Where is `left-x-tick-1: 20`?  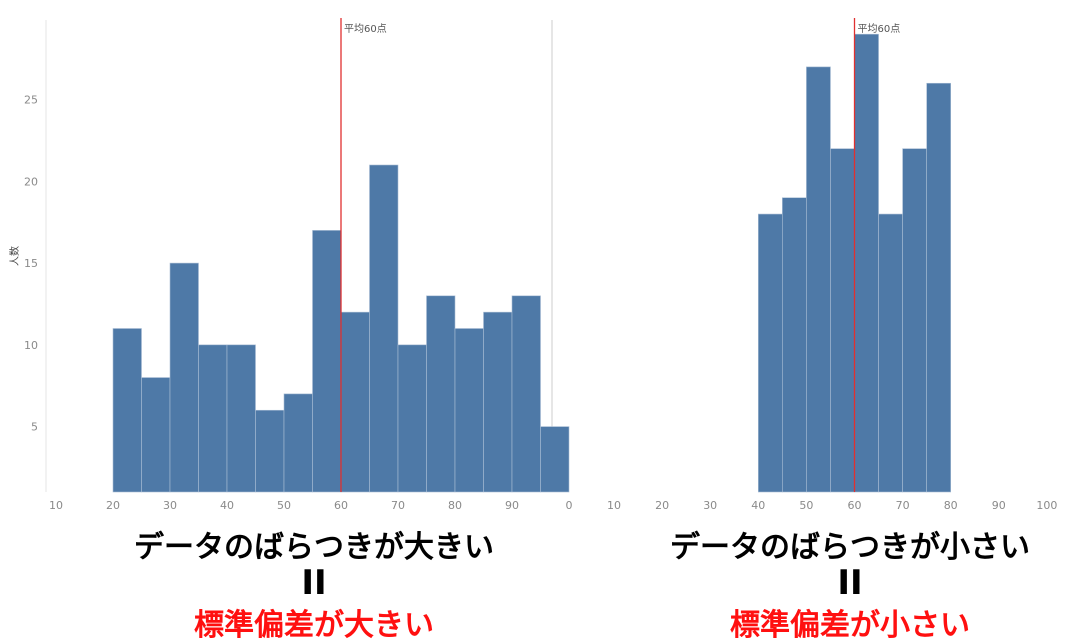 left-x-tick-1: 20 is located at coordinates (113, 505).